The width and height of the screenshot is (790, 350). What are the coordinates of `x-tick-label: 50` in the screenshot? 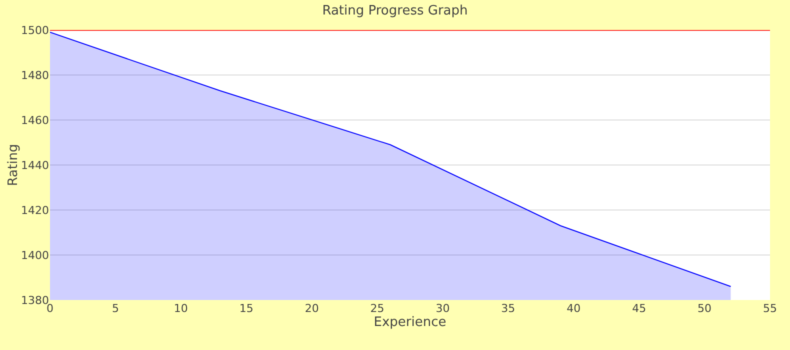 It's located at (705, 308).